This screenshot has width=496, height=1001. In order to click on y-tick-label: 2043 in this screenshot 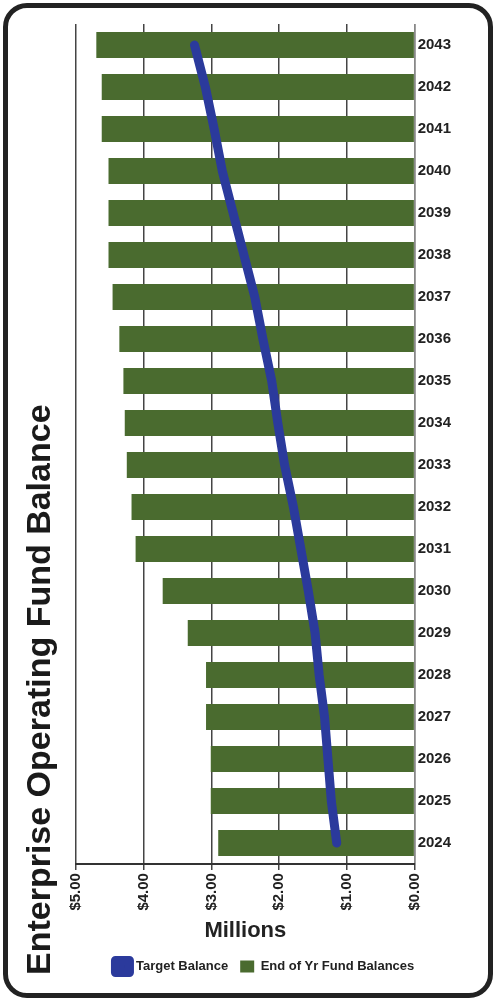, I will do `click(434, 44)`.